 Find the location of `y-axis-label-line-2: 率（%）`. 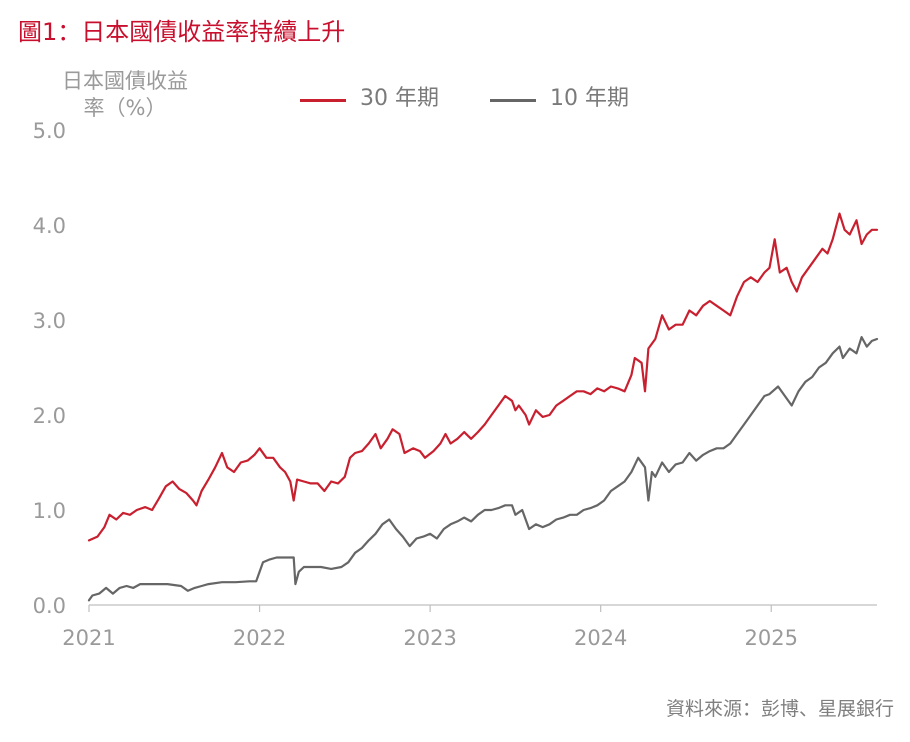

y-axis-label-line-2: 率（%） is located at coordinates (125, 108).